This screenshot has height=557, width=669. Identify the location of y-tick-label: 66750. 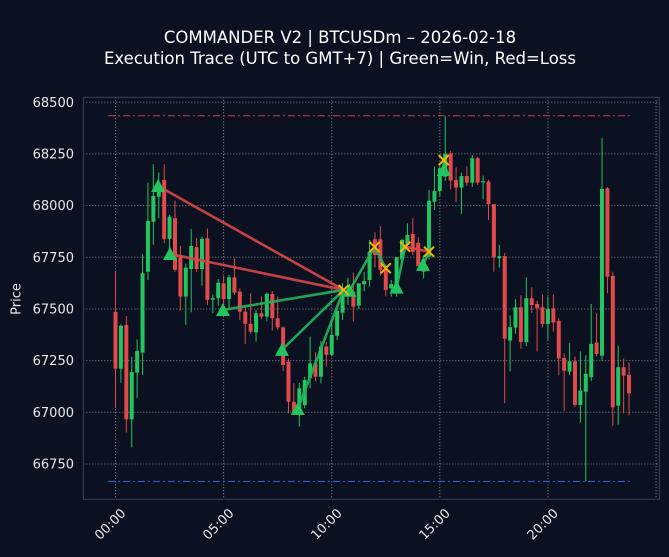
(53, 465).